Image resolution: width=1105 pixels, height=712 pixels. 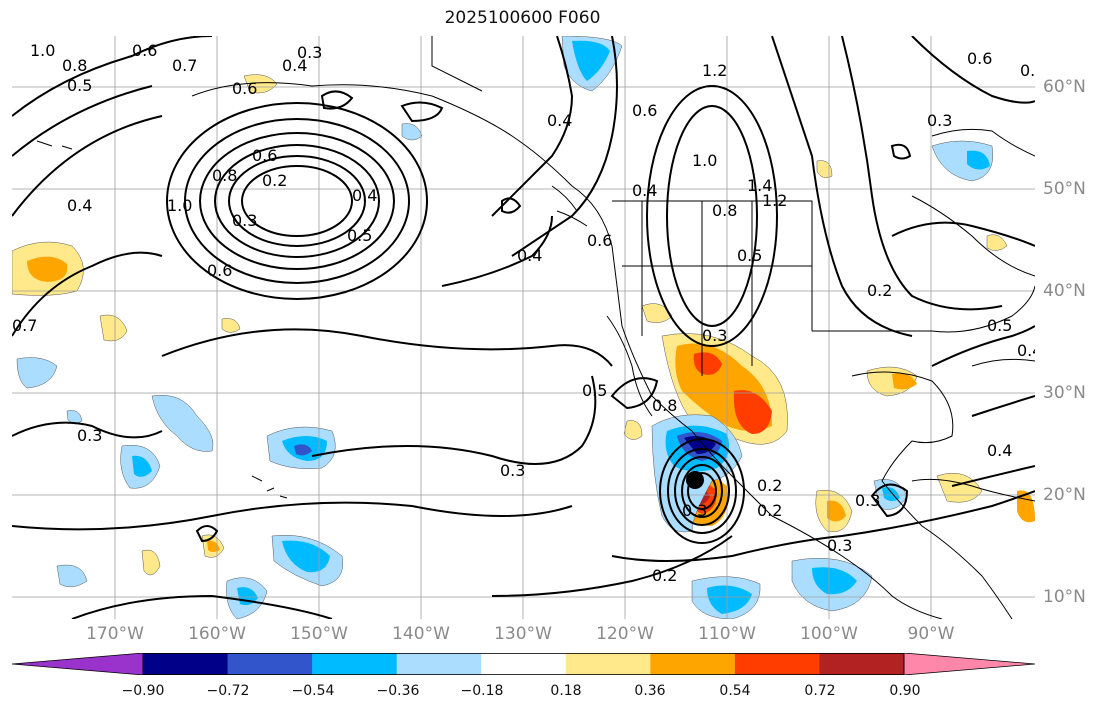 What do you see at coordinates (78, 664) in the screenshot?
I see `colorbar-extend-low` at bounding box center [78, 664].